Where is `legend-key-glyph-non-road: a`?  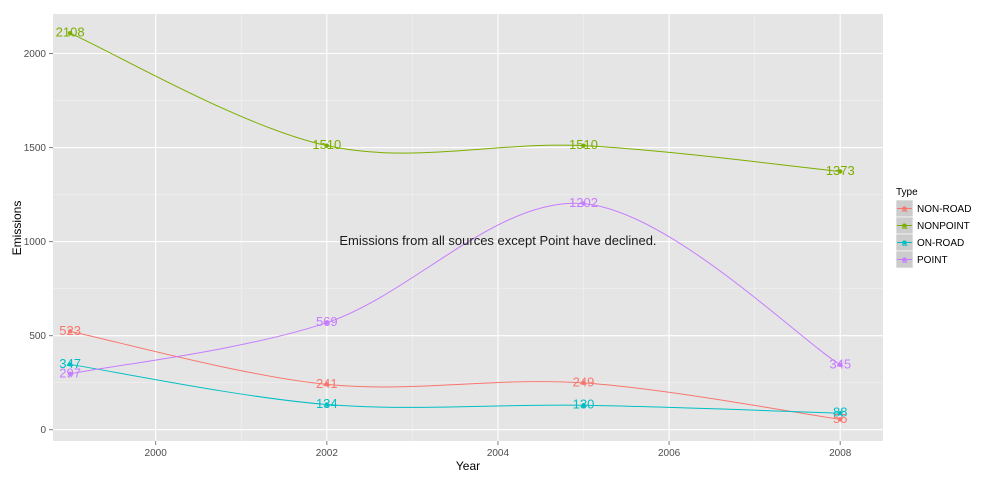 legend-key-glyph-non-road: a is located at coordinates (905, 209).